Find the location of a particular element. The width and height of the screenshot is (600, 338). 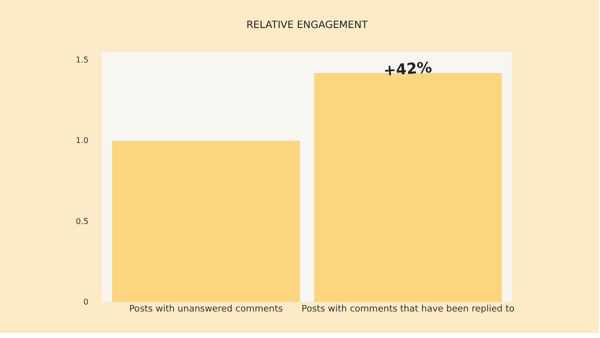

chart-title: RELATIVE ENGAGEMENT is located at coordinates (307, 25).